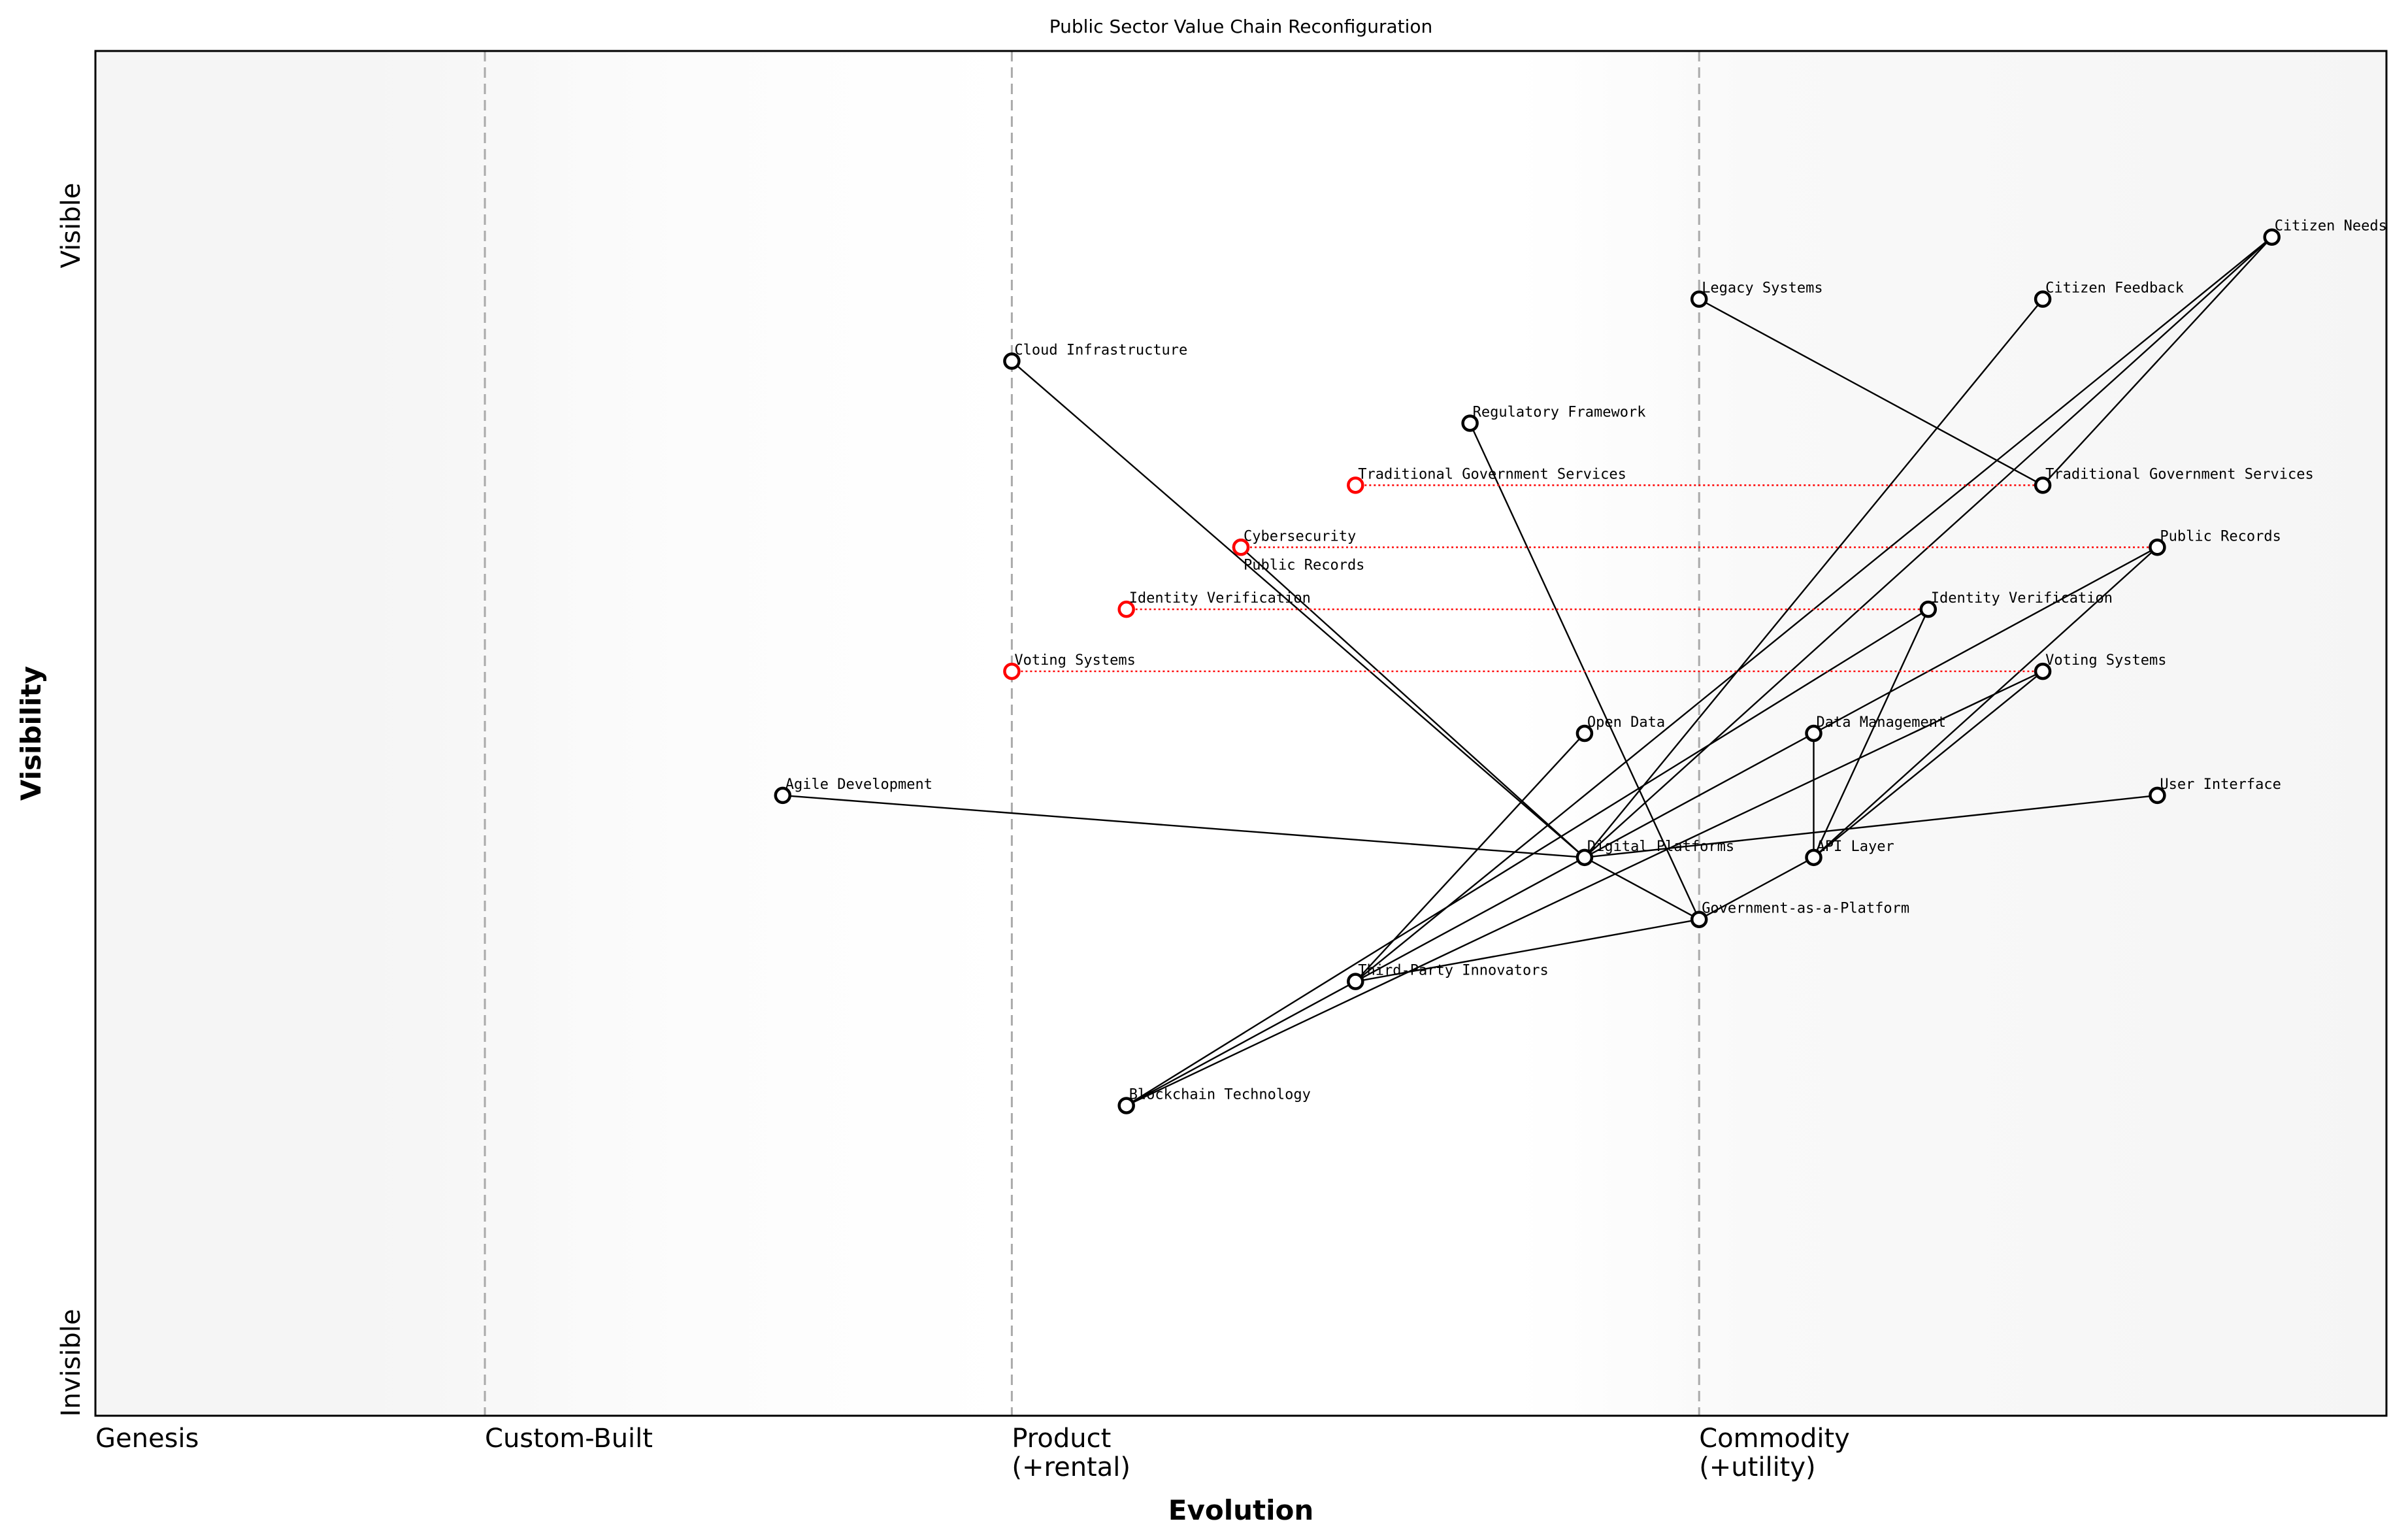  What do you see at coordinates (1298, 556) in the screenshot?
I see `node-pr0: Public Records` at bounding box center [1298, 556].